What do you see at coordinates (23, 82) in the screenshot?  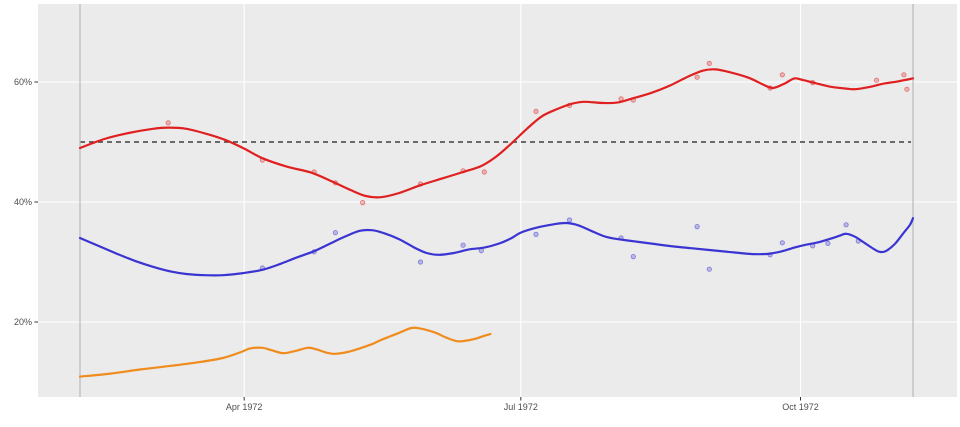 I see `y-axis-tick-label: 60%` at bounding box center [23, 82].